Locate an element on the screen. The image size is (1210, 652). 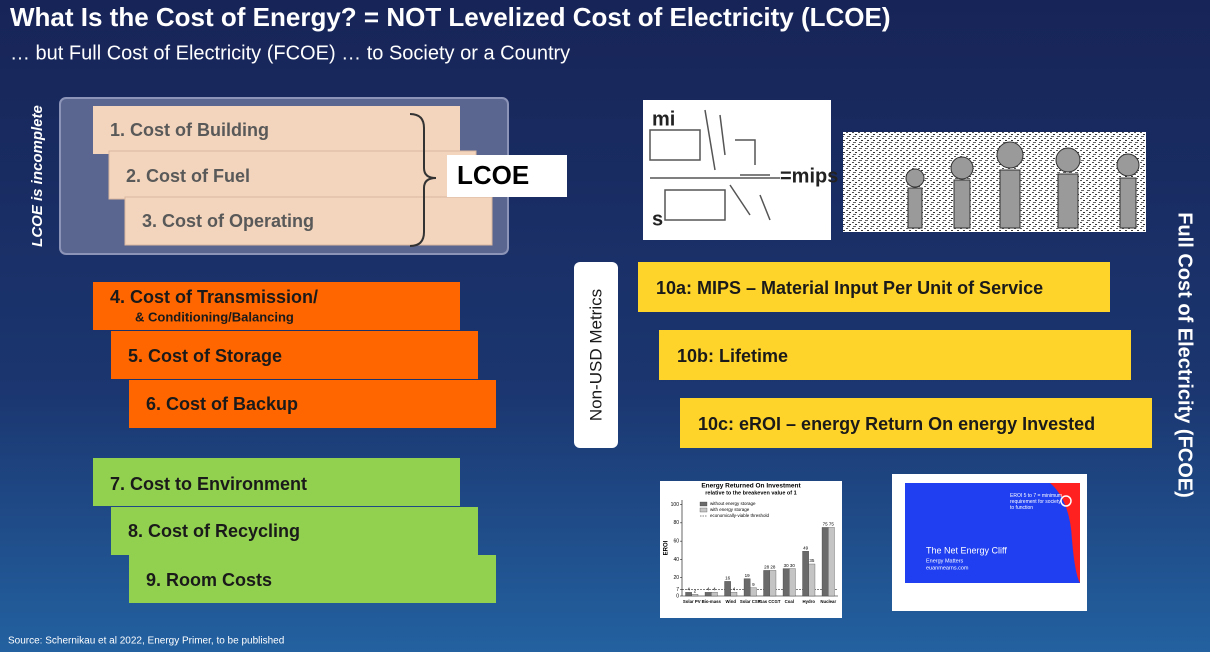
y-tick-label: 60 is located at coordinates (676, 541).